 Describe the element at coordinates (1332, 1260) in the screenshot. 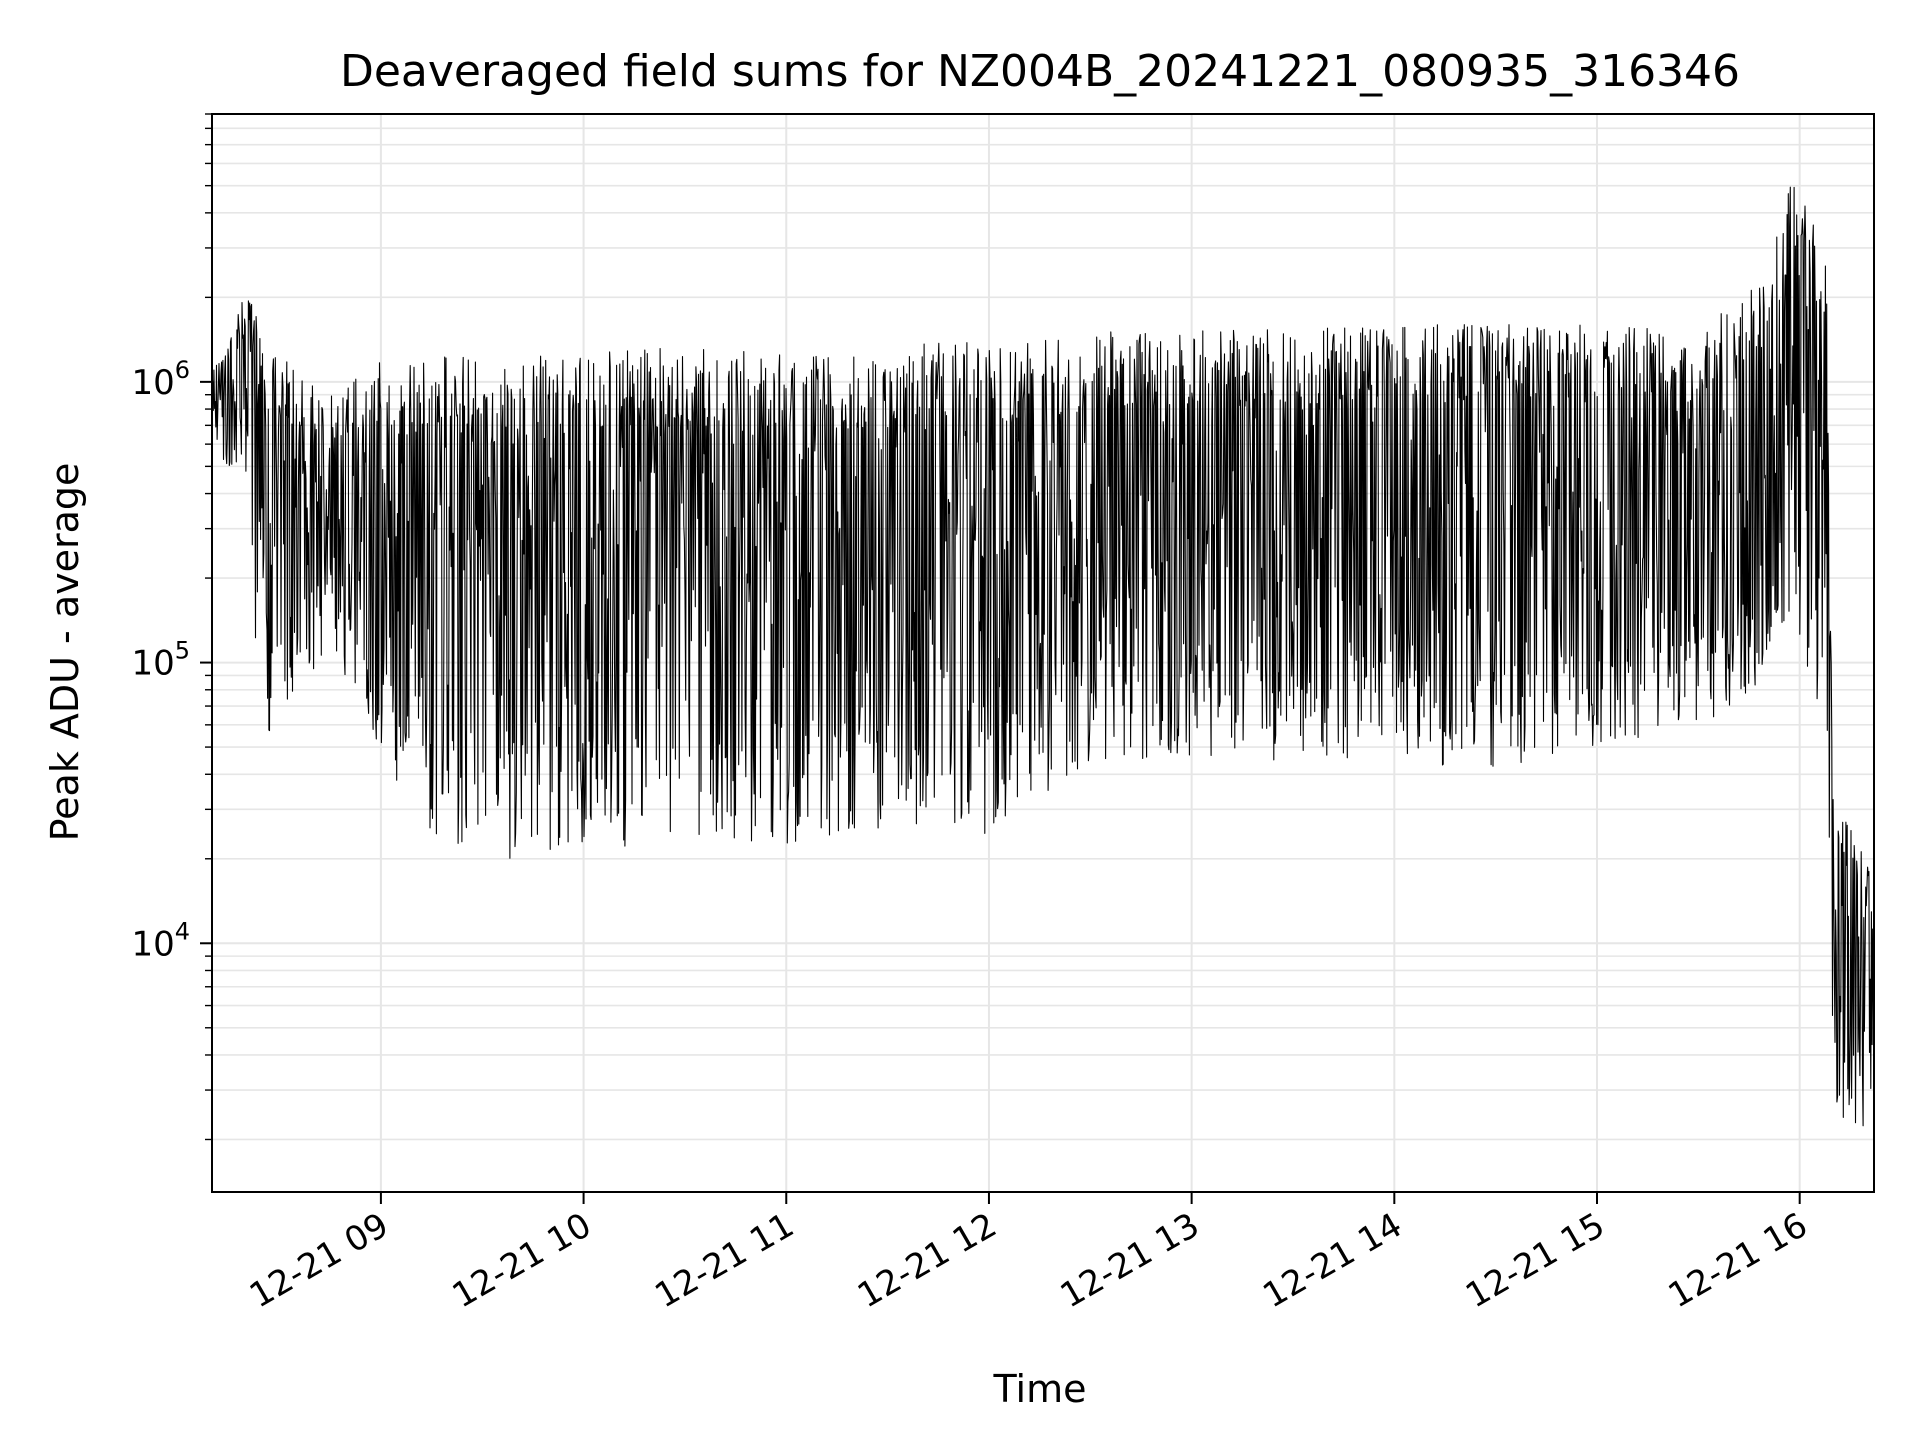

I see `x-tick-label: 12-21 14` at that location.